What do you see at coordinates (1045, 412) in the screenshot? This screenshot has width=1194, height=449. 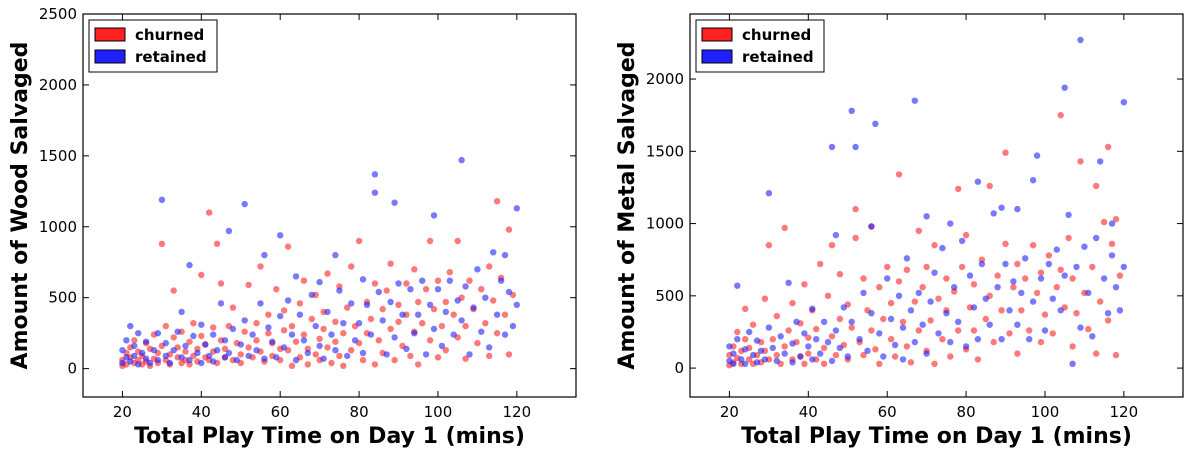 I see `metal-x-tick-label: 100` at bounding box center [1045, 412].